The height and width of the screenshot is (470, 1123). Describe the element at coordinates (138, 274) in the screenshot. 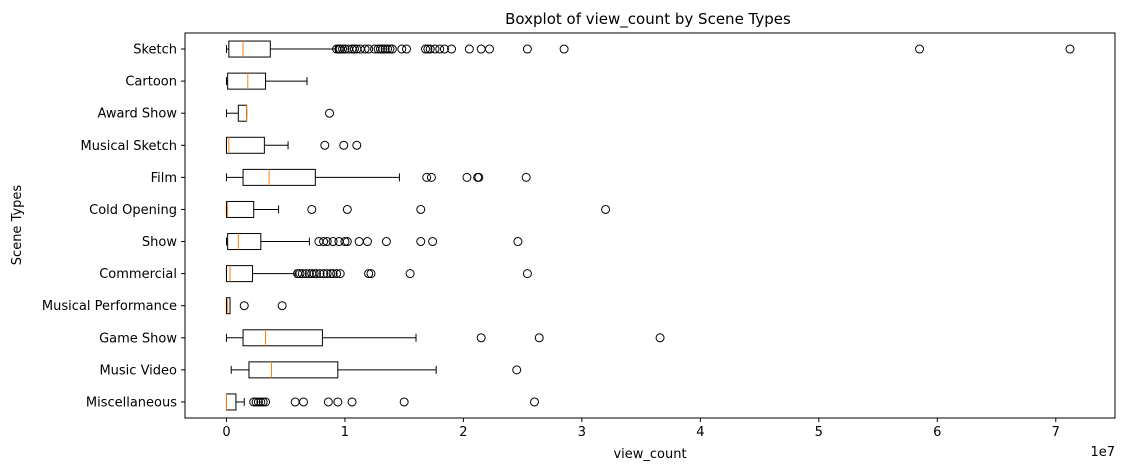

I see `y-tick-label: Commercial` at that location.